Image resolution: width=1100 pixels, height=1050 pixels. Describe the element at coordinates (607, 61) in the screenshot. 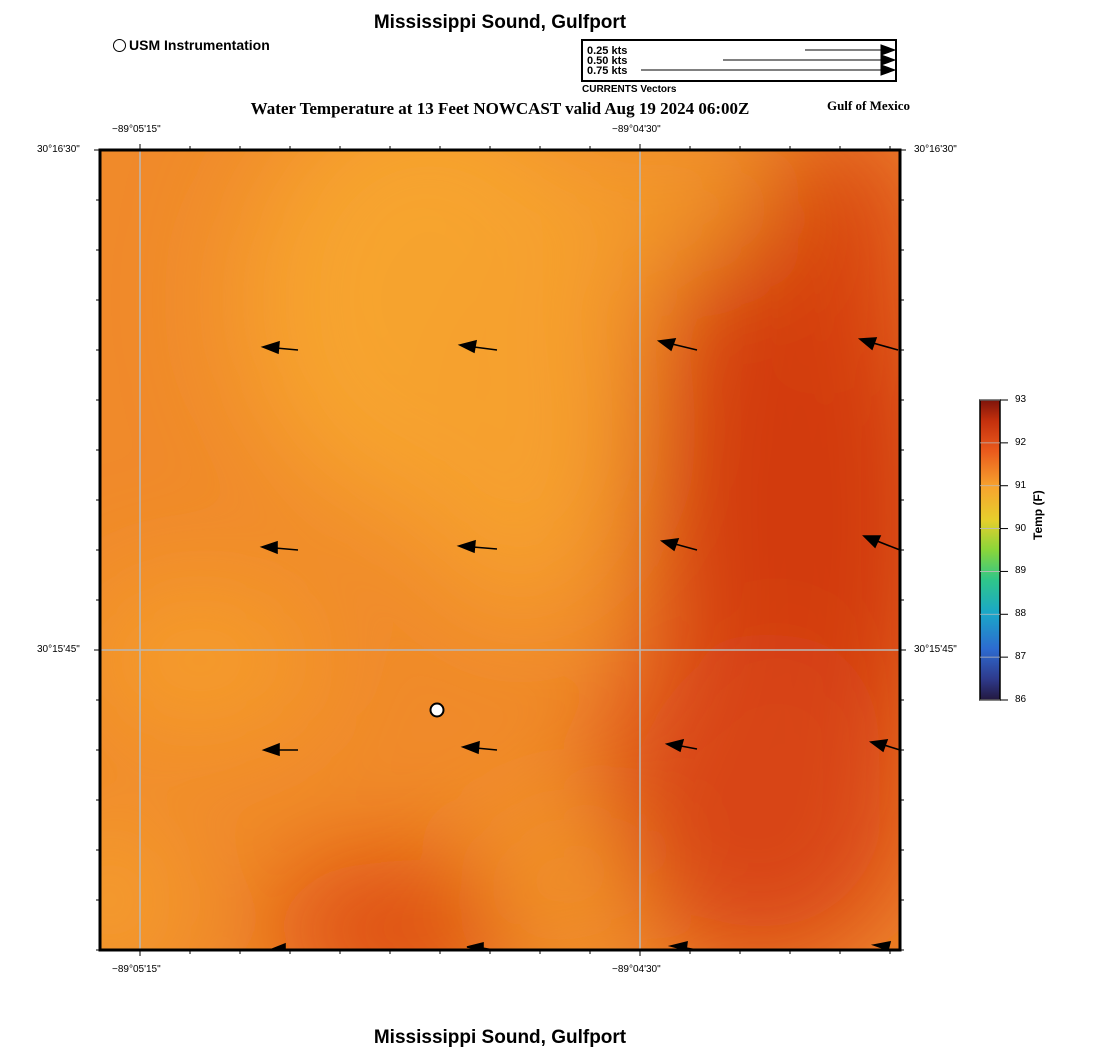

I see `scale-label-050: 0.50 kts` at that location.